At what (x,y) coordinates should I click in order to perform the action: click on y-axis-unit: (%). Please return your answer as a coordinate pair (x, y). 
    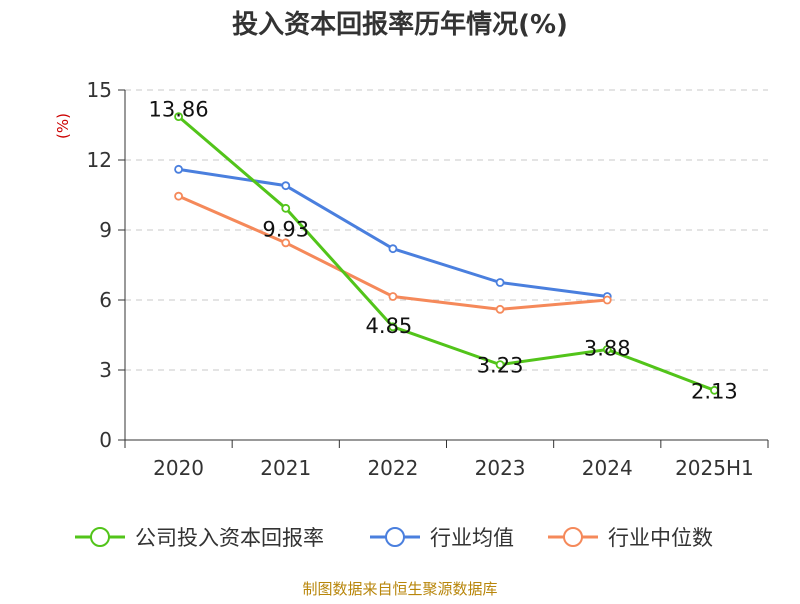
    Looking at the image, I should click on (63, 126).